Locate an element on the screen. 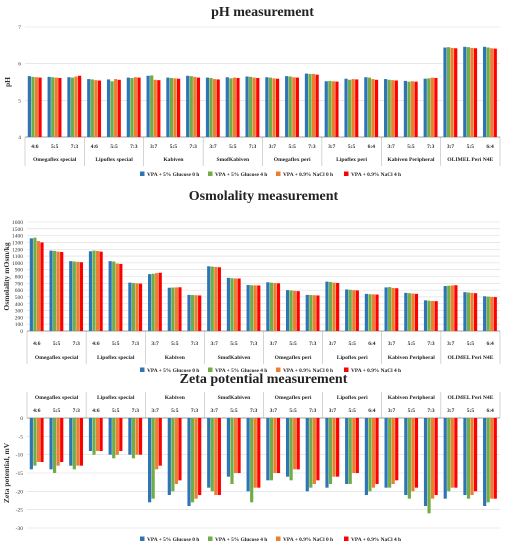  y-tick-label: 1100 is located at coordinates (17, 257).